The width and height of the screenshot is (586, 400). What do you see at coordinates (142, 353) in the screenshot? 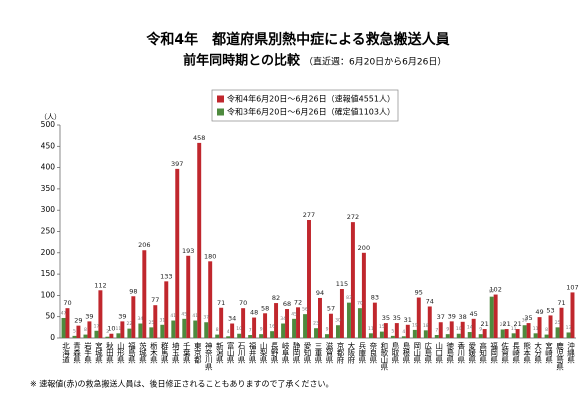
I see `x-tick-label: 茨城県` at bounding box center [142, 353].